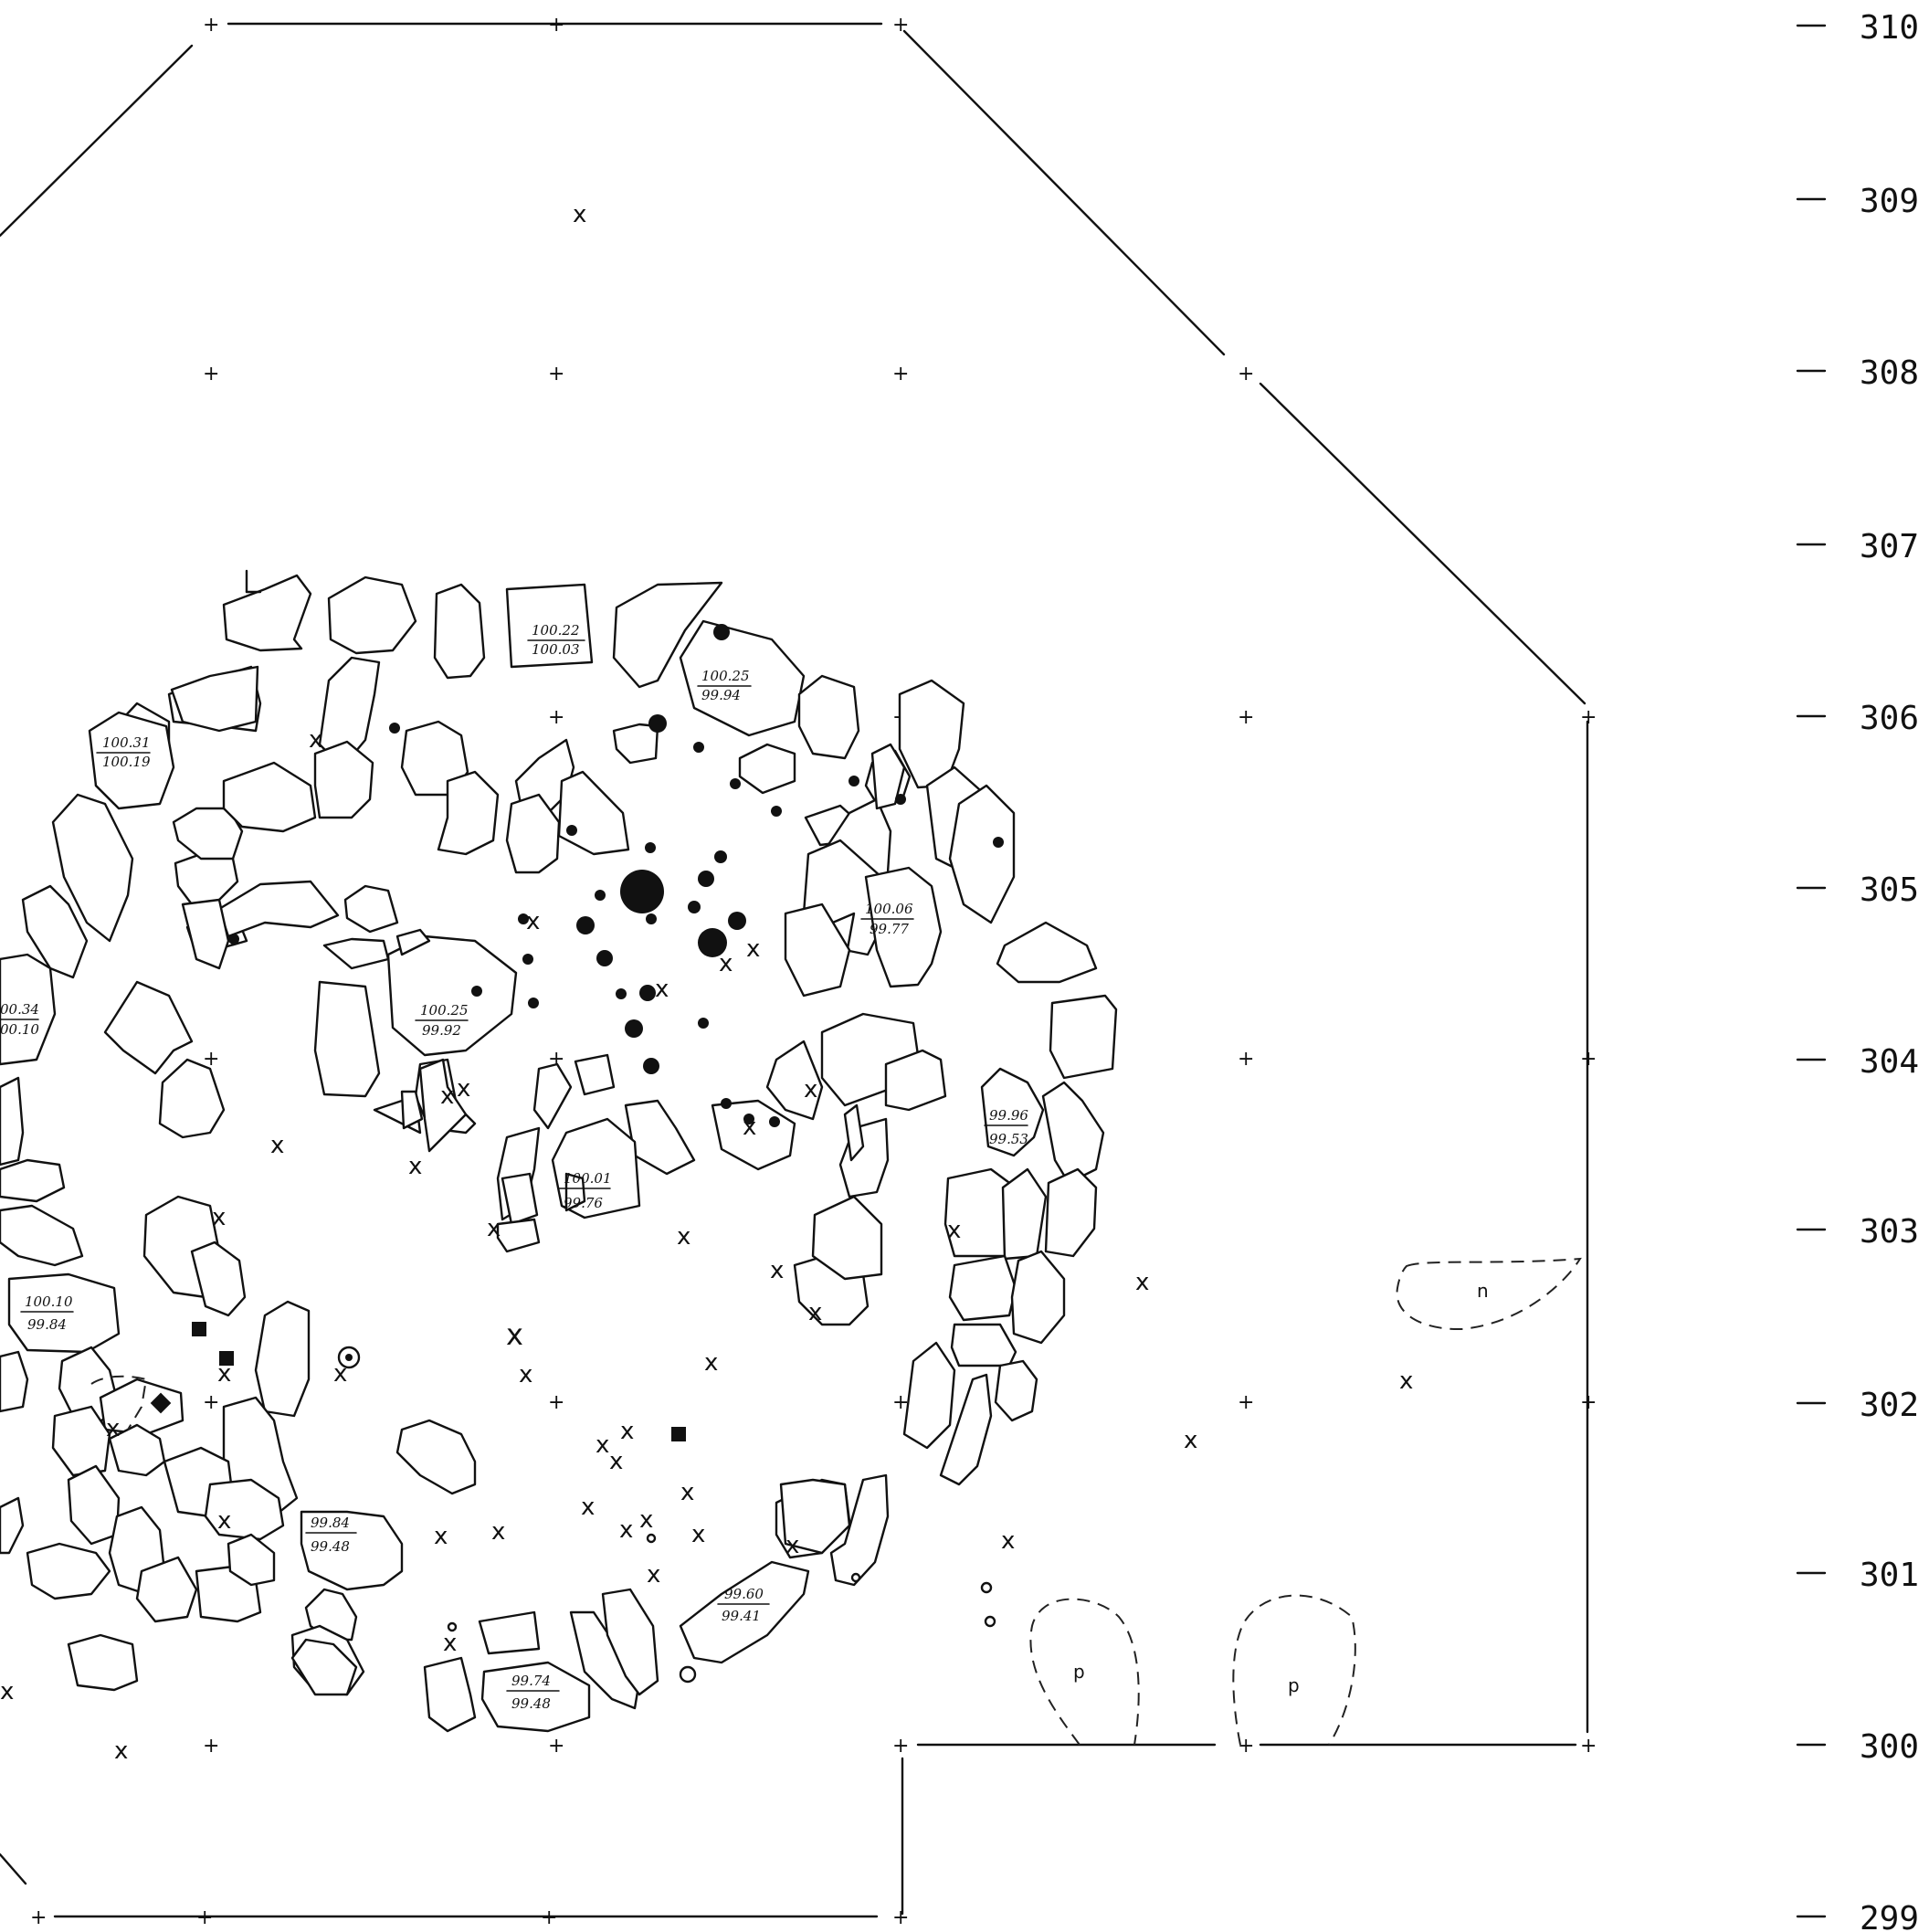  Describe the element at coordinates (1483, 1291) in the screenshot. I see `feature-n-label: n` at that location.